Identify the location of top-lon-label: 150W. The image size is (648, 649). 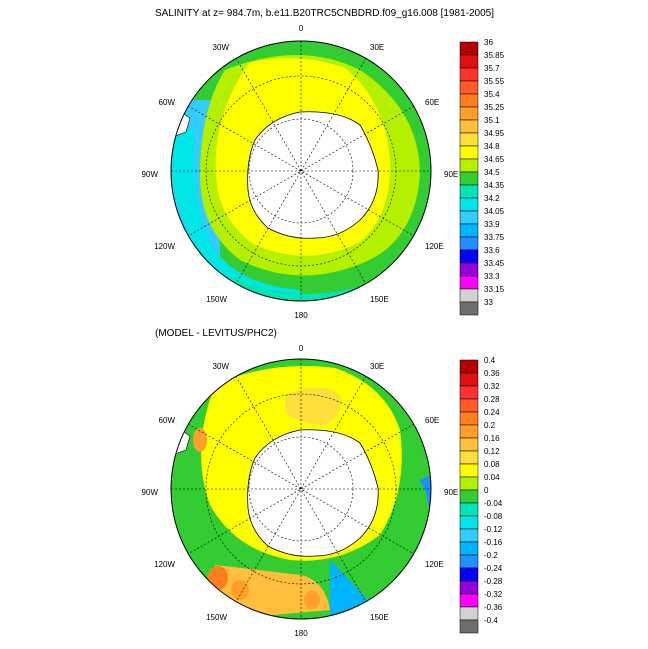
(216, 299).